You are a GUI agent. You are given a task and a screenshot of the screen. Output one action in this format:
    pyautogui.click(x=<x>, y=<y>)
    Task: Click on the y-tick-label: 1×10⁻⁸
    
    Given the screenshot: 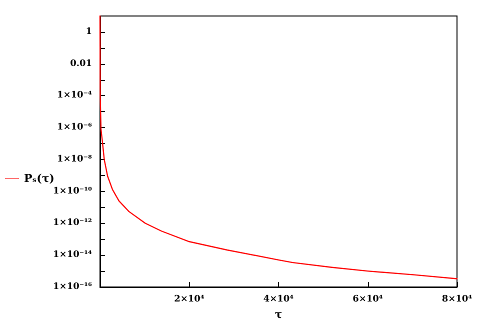 What is the action you would take?
    pyautogui.click(x=74, y=159)
    